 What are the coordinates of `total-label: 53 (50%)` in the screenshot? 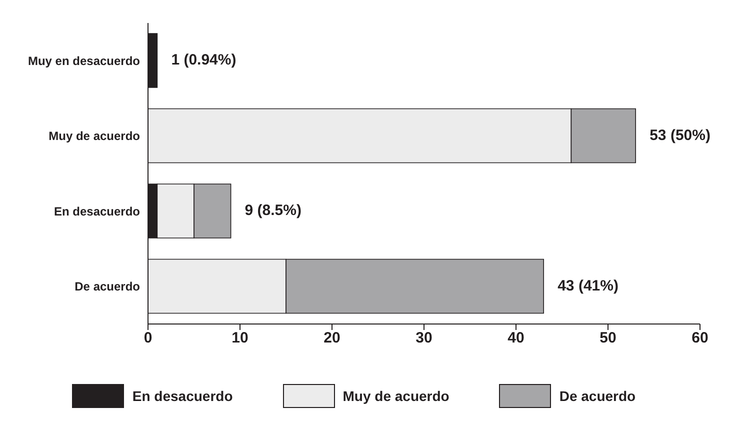 It's located at (680, 135).